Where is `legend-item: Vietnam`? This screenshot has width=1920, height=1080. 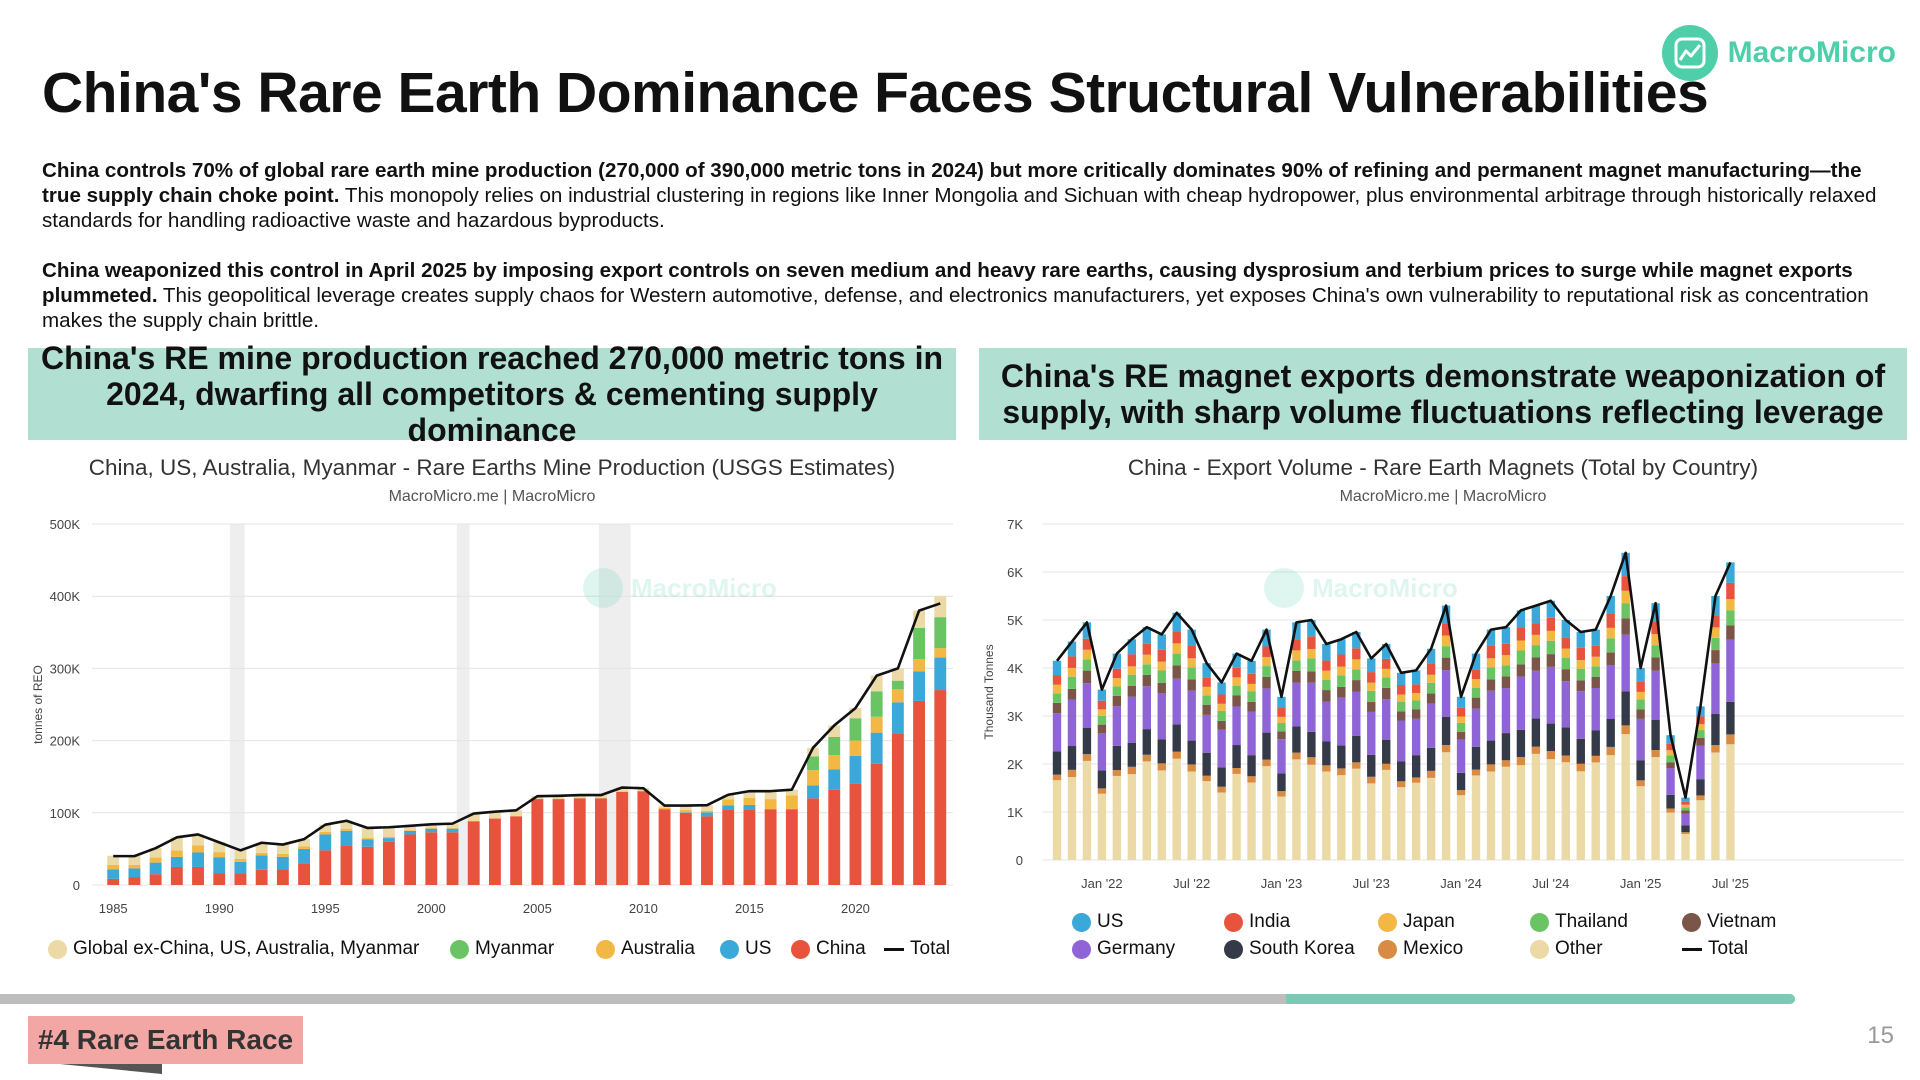 legend-item: Vietnam is located at coordinates (1729, 922).